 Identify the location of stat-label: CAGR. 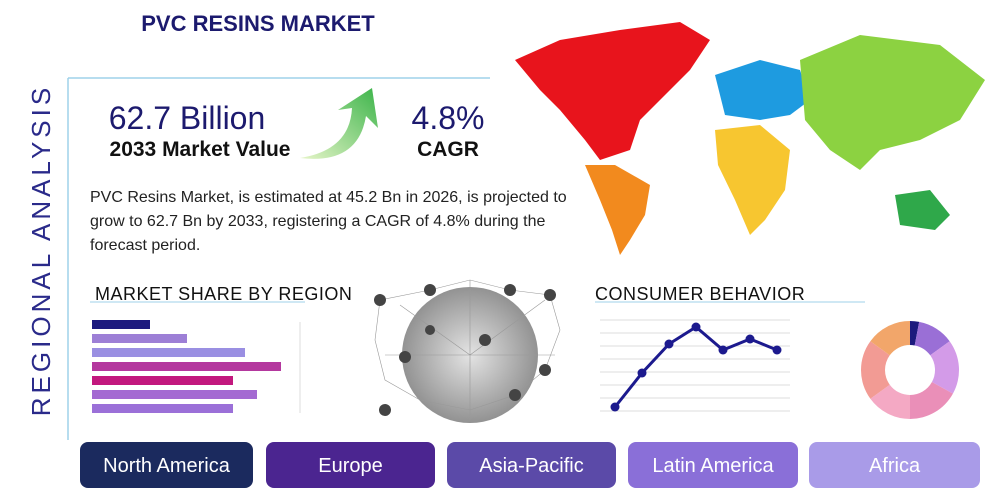
(448, 149).